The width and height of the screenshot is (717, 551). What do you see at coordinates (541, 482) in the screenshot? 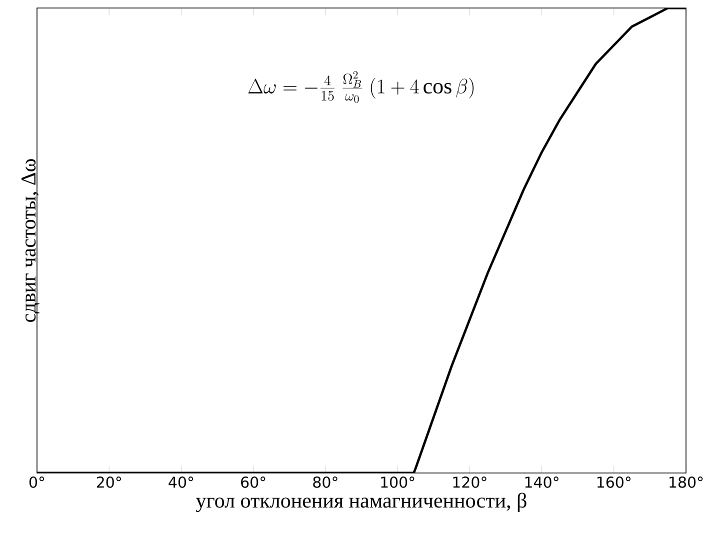
I see `x-tick-label: 140°` at bounding box center [541, 482].